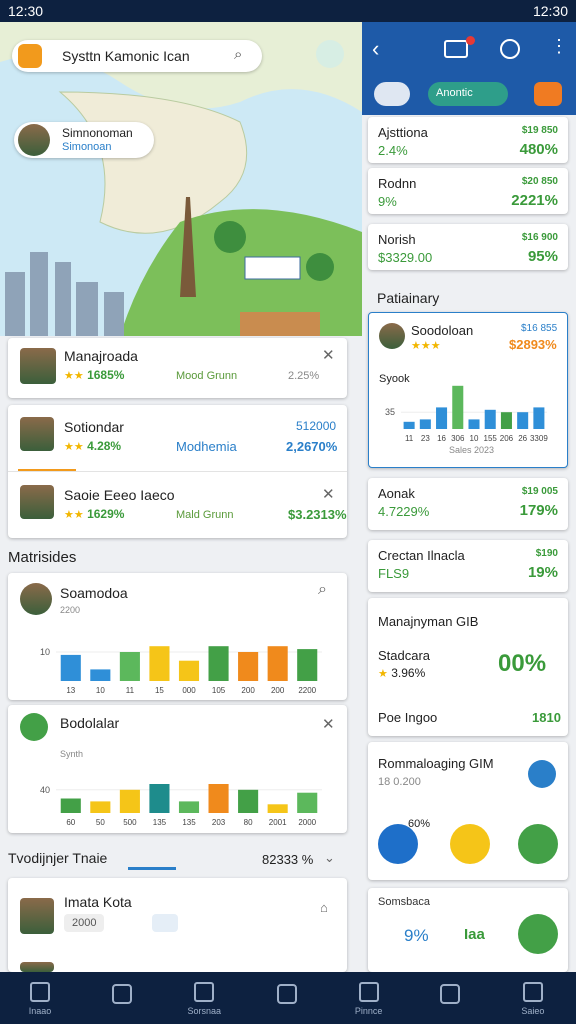 The image size is (576, 1024). What do you see at coordinates (559, 46) in the screenshot?
I see `menu: ⋮` at bounding box center [559, 46].